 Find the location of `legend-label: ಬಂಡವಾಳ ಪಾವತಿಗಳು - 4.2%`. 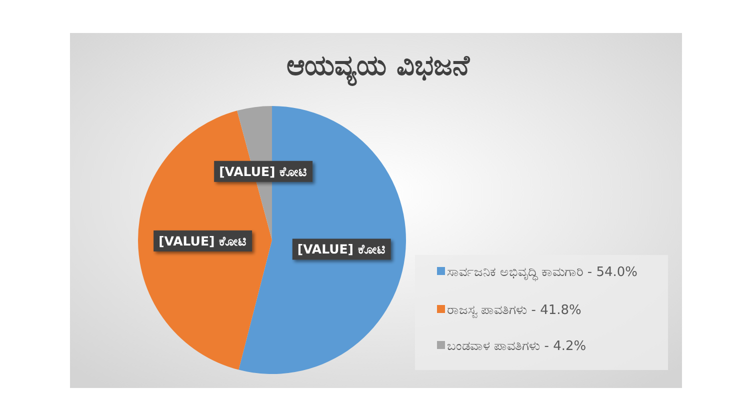

legend-label: ಬಂಡವಾಳ ಪಾವತಿಗಳು - 4.2% is located at coordinates (516, 346).